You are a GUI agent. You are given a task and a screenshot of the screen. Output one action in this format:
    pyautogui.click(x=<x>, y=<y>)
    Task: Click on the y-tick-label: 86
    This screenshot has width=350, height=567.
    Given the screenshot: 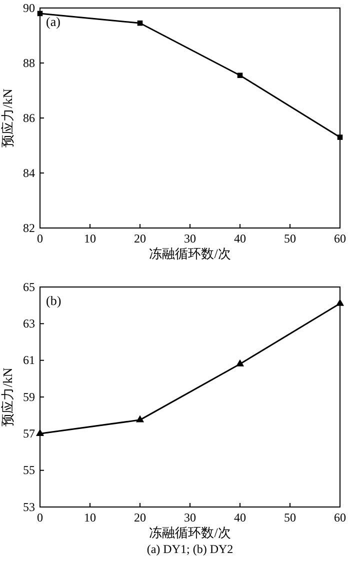 What is the action you would take?
    pyautogui.click(x=29, y=117)
    